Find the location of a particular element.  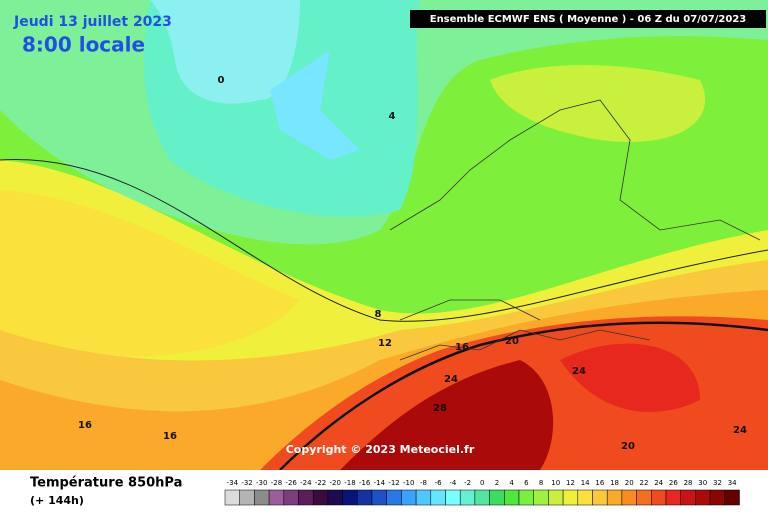

legend-label: -4 is located at coordinates (453, 483).